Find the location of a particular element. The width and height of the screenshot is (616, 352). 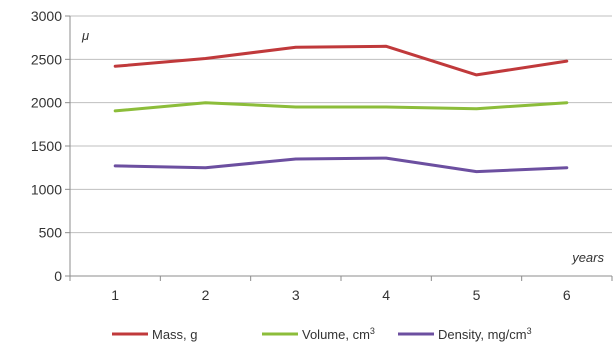

y-tick-label: 1500 is located at coordinates (46, 146).